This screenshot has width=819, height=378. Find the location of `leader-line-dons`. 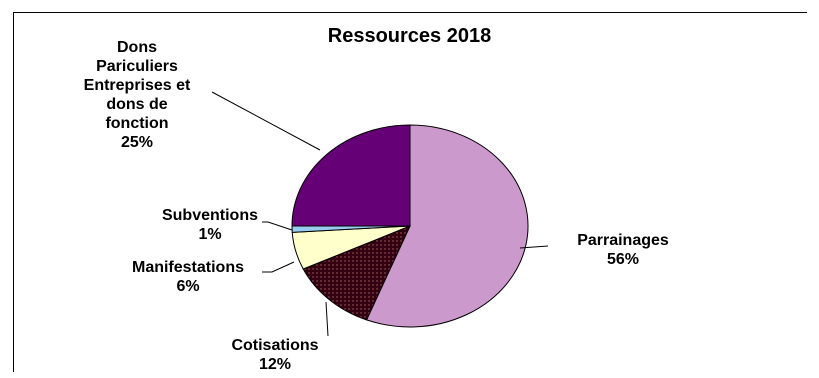

leader-line-dons is located at coordinates (266, 121).